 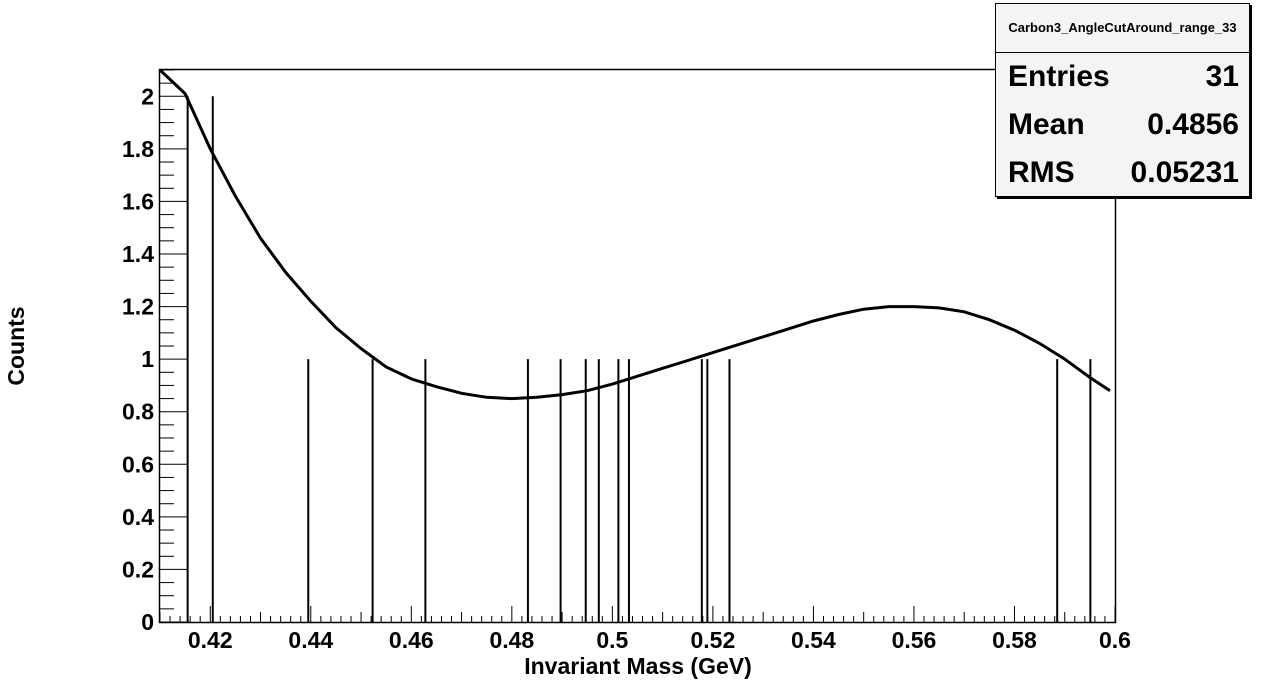 What do you see at coordinates (659, 640) in the screenshot?
I see `x-tick-labels: 0.42 0.44 0.46 0.48 0.5 0.52 0.54 0.56 0.58 0.6` at bounding box center [659, 640].